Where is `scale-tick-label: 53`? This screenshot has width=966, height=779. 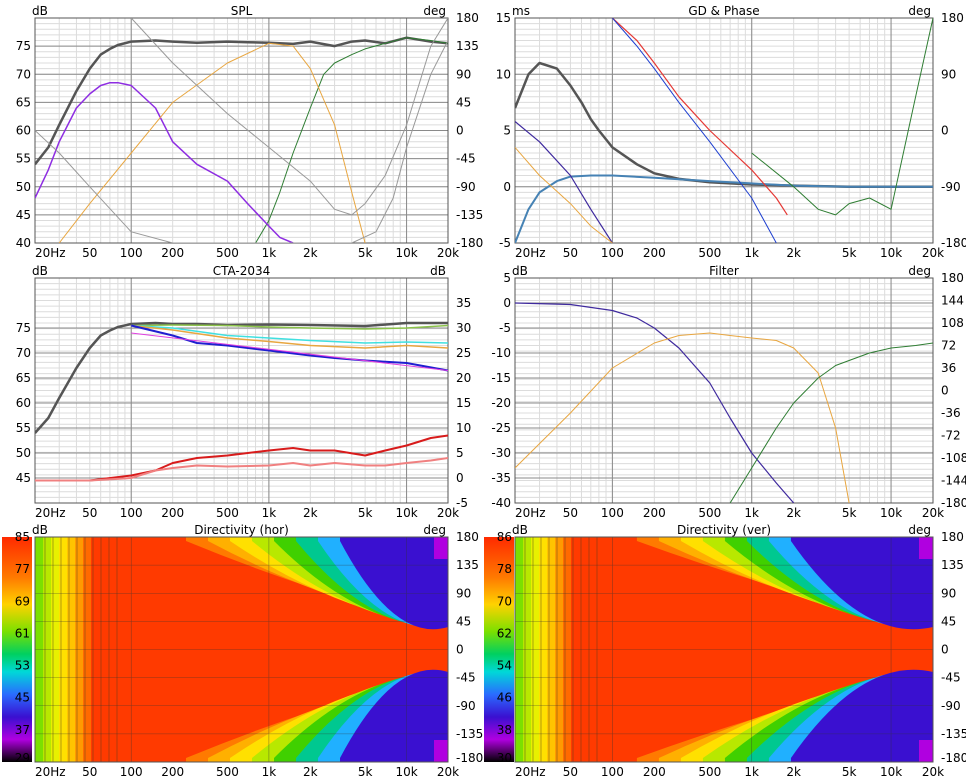 scale-tick-label: 53 is located at coordinates (22, 666).